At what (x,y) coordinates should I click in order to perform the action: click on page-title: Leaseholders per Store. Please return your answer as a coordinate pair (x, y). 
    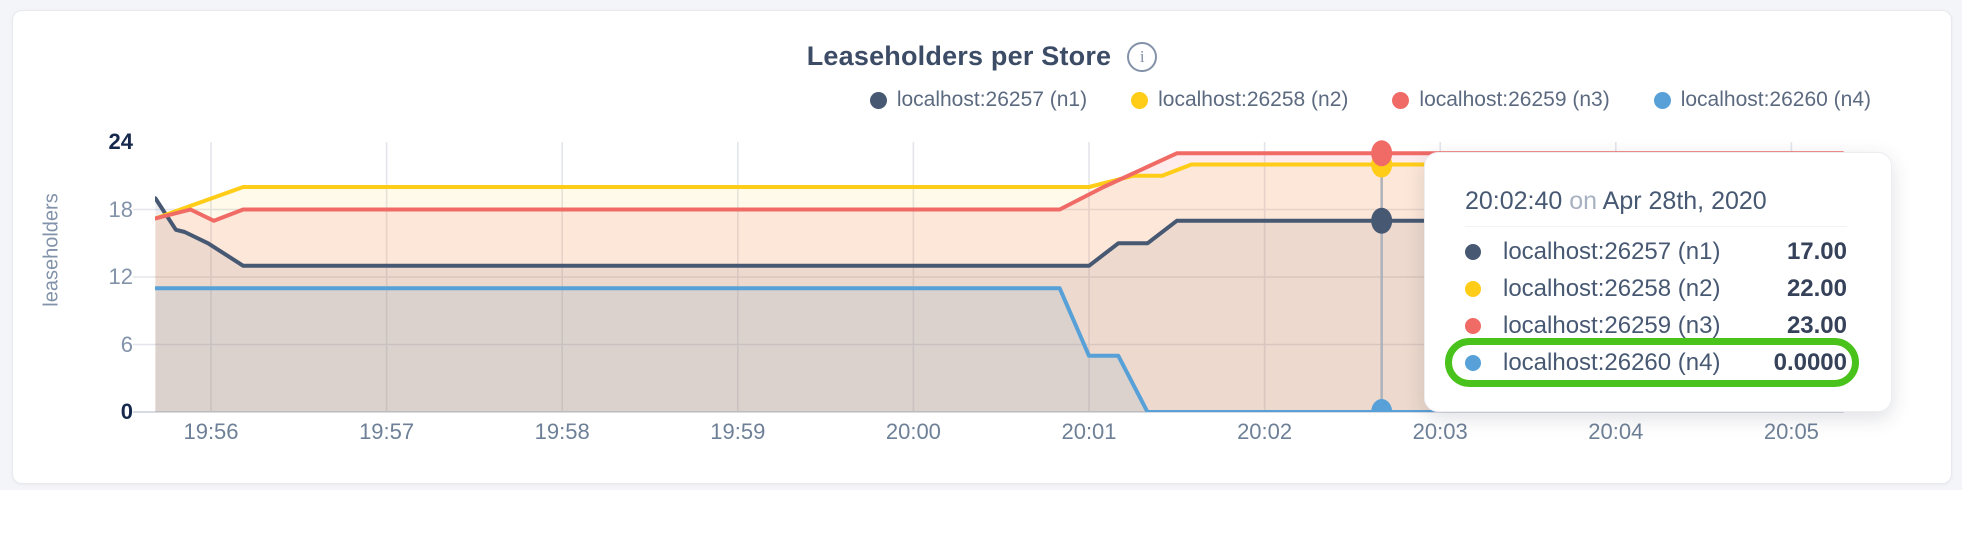
    Looking at the image, I should click on (959, 56).